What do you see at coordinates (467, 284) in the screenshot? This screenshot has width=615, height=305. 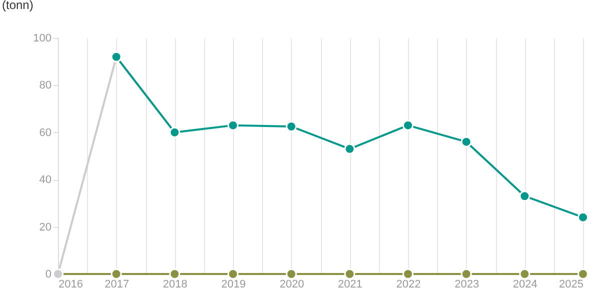 I see `x-tick-label: 2023` at bounding box center [467, 284].